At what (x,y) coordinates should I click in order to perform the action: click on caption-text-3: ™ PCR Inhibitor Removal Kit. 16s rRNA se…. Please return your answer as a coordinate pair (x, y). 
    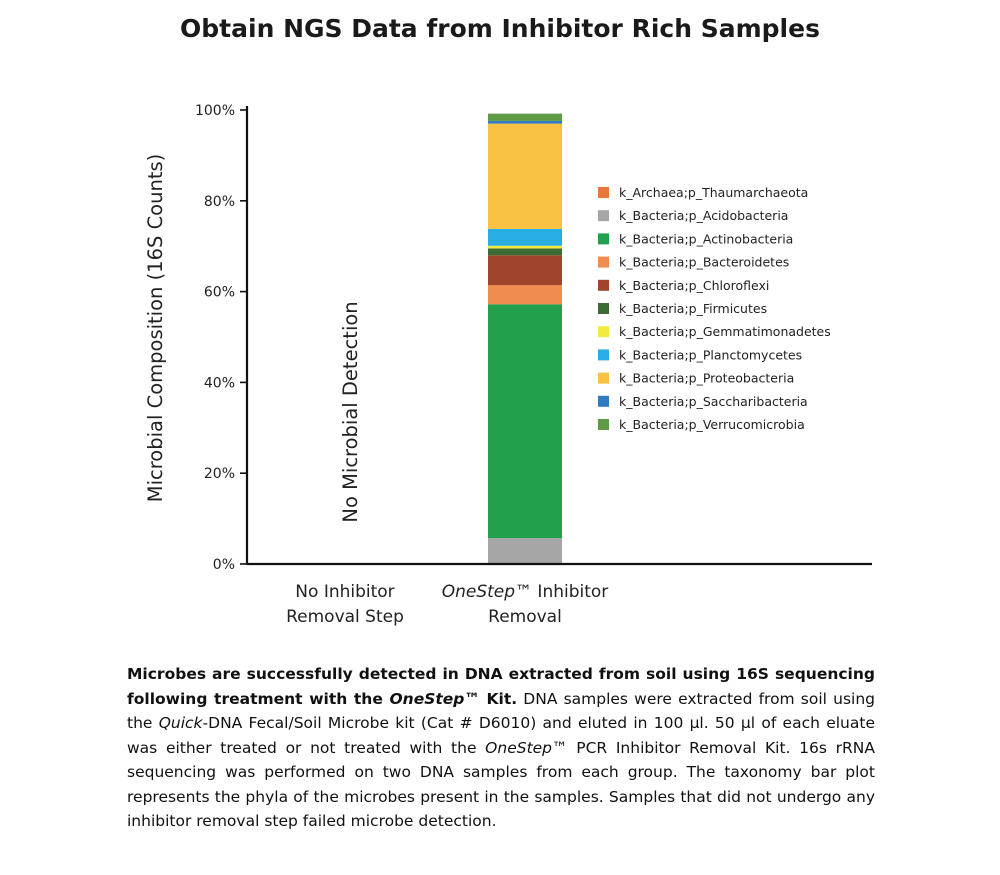
    Looking at the image, I should click on (501, 784).